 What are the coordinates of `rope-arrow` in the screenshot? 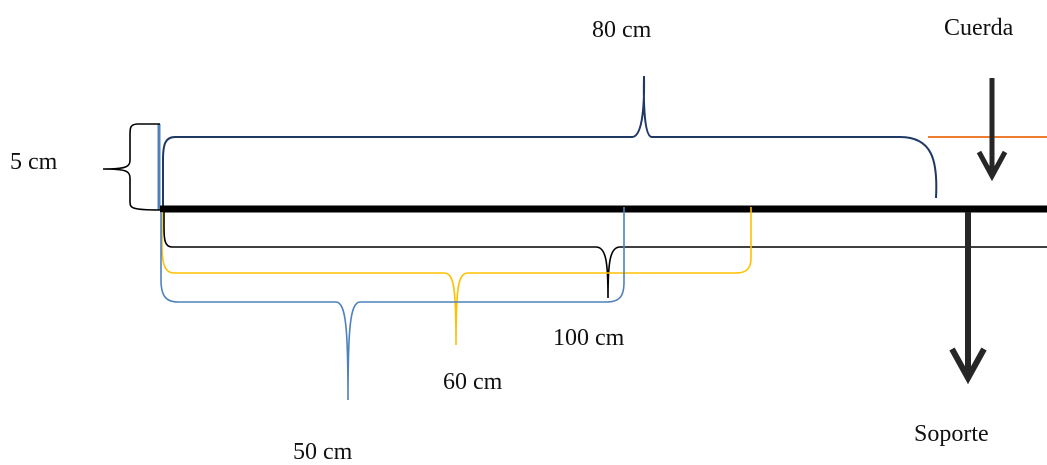 It's located at (992, 130).